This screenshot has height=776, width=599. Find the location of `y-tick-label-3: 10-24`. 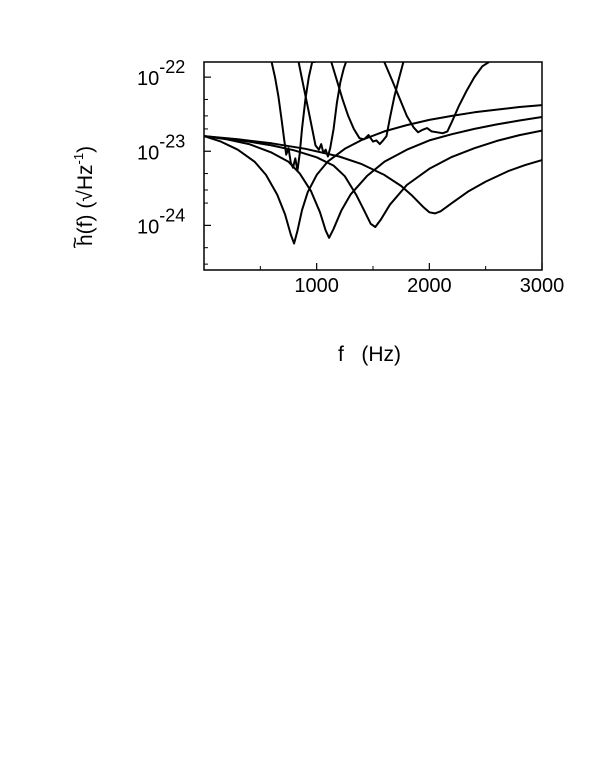

y-tick-label-3: 10-24 is located at coordinates (161, 221).